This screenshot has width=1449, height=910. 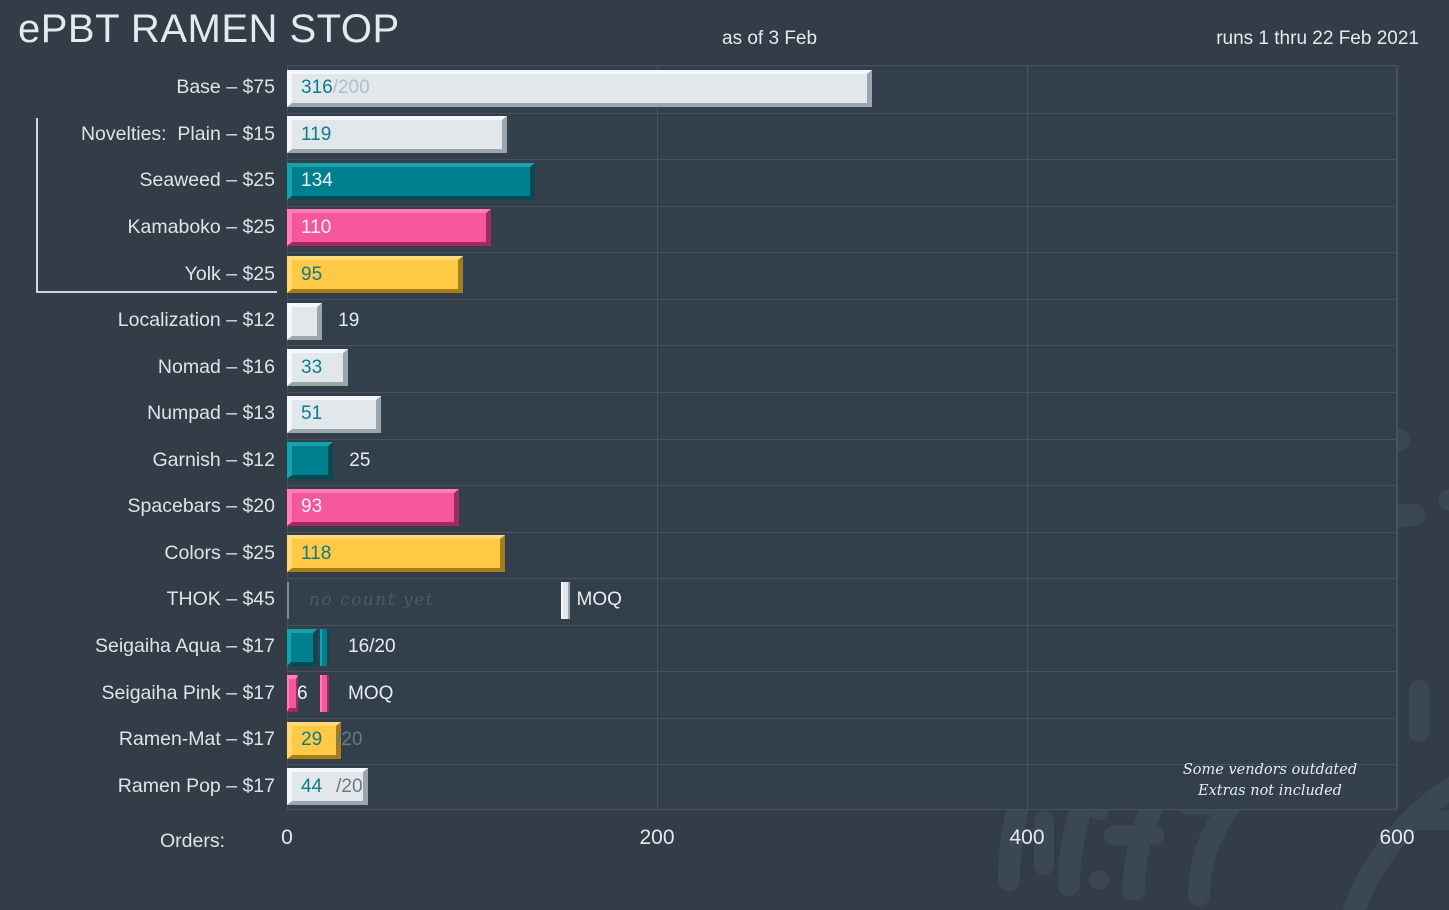 I want to click on bar-value-text: 118, so click(x=316, y=553).